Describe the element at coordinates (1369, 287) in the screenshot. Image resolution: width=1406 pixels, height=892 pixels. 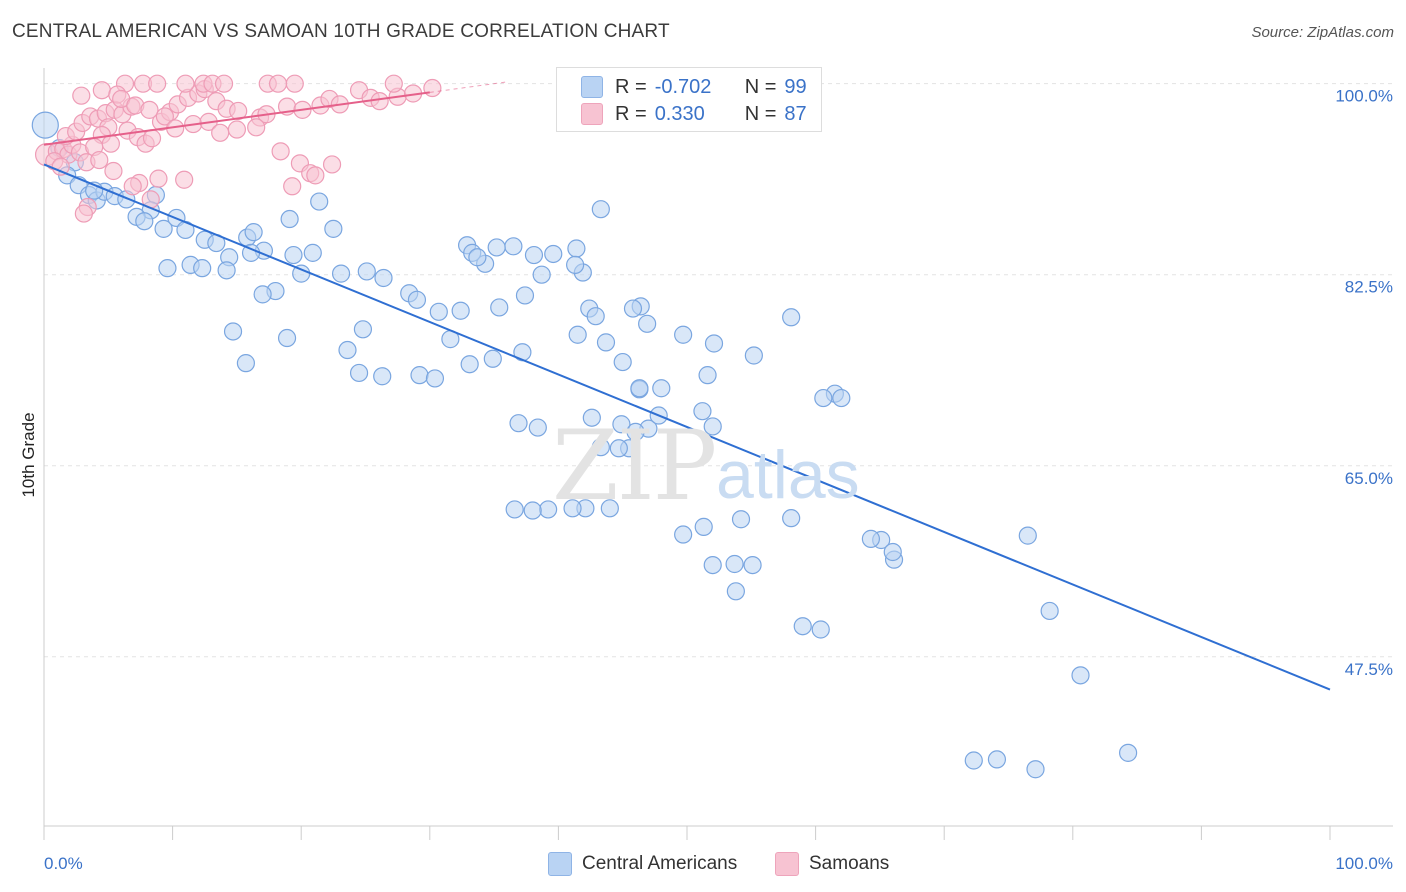
I see `y-tick-label: 82.5%` at that location.